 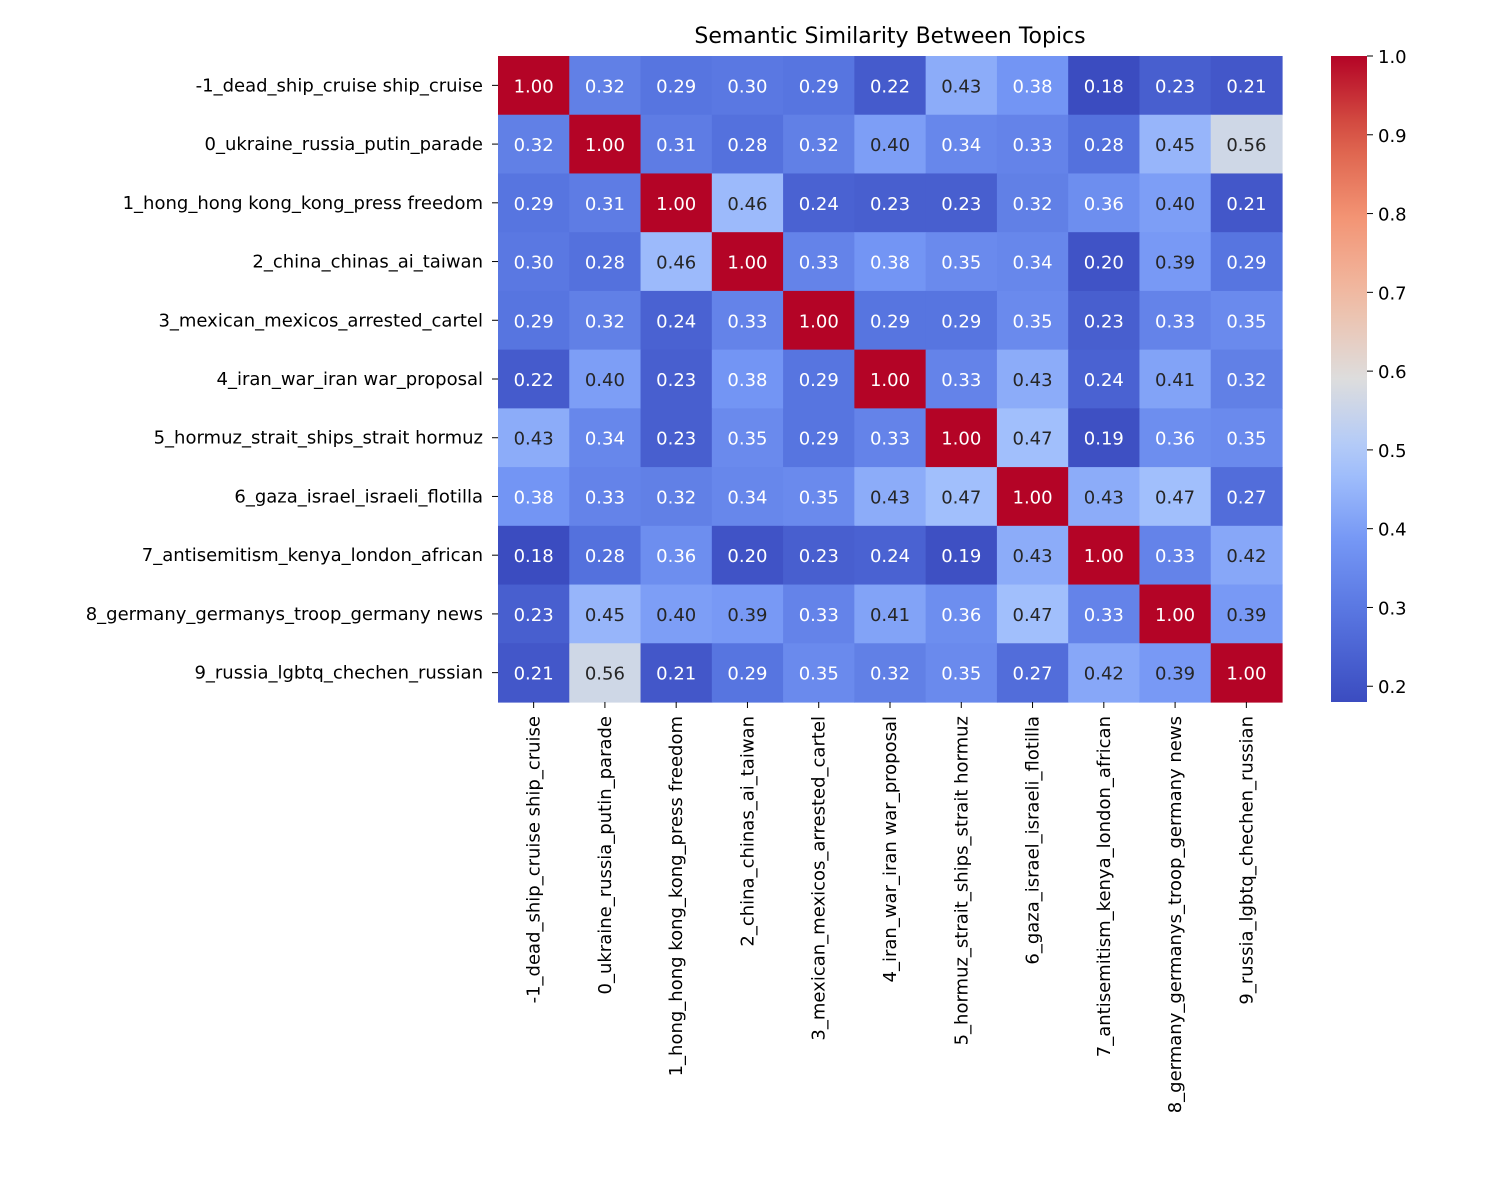 What do you see at coordinates (747, 380) in the screenshot?
I see `cell-value-label: 0.38` at bounding box center [747, 380].